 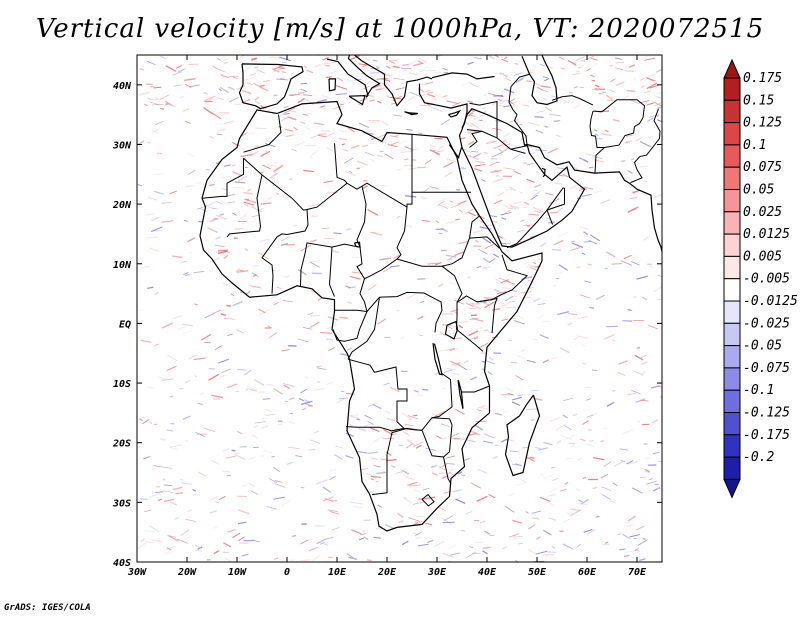 I want to click on lon-tick-label: 0, so click(x=287, y=572).